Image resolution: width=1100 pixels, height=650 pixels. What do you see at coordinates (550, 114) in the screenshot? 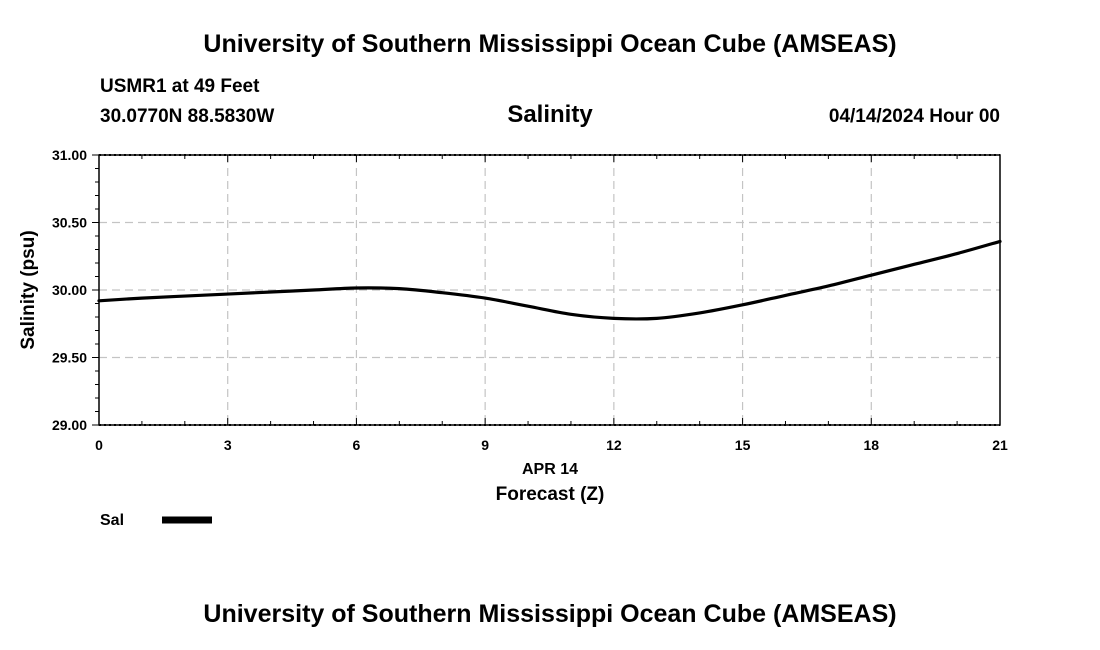
I see `chart-title: Salinity` at bounding box center [550, 114].